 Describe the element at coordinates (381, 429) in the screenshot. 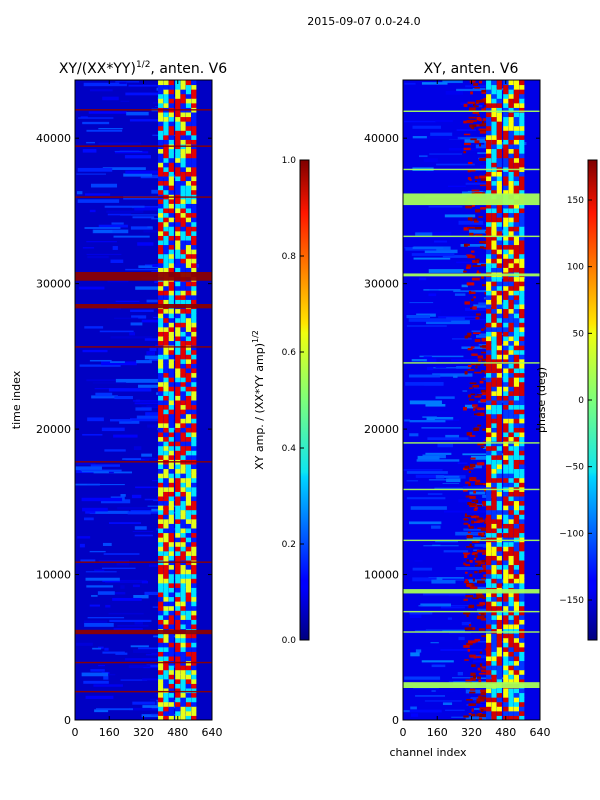

I see `phase-y-tick-label: 20000` at that location.